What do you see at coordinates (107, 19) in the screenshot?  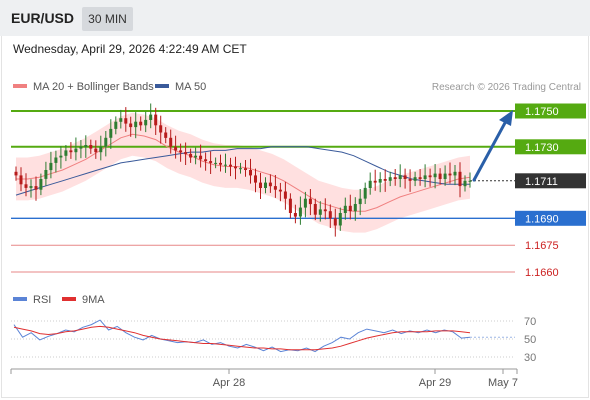 I see `timeframe-badge: 30 MIN` at bounding box center [107, 19].